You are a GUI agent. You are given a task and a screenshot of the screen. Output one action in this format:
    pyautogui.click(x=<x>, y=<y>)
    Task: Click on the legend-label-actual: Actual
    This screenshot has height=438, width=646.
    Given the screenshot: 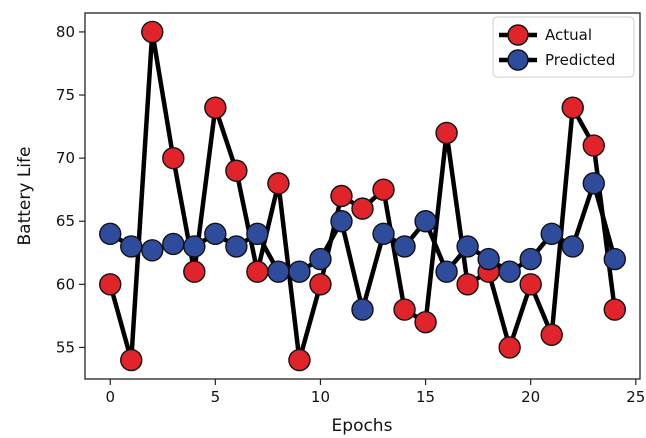 What is the action you would take?
    pyautogui.click(x=568, y=35)
    